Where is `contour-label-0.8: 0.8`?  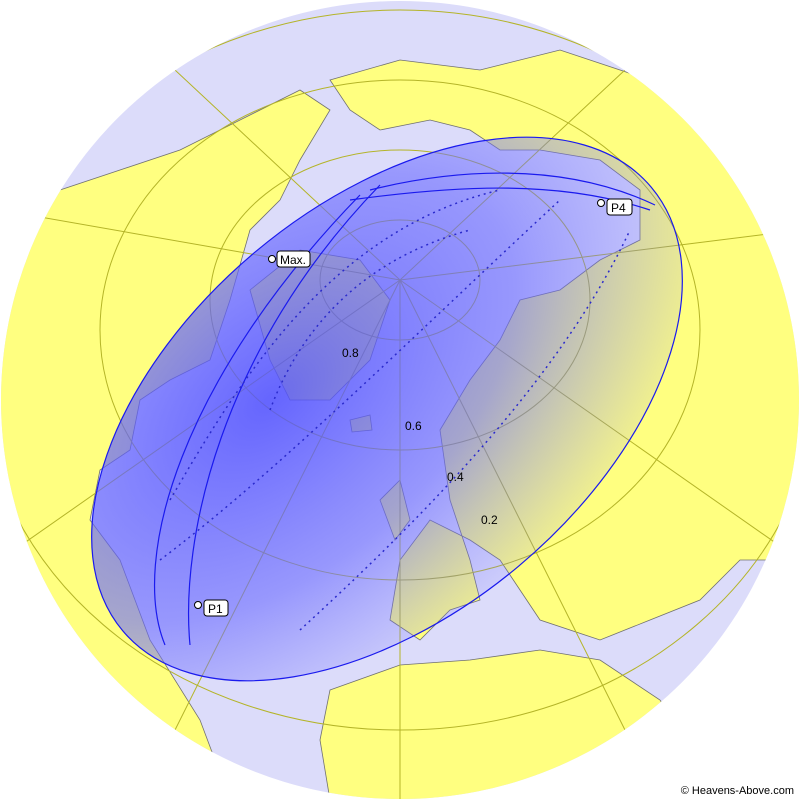 contour-label-0.8: 0.8 is located at coordinates (350, 353).